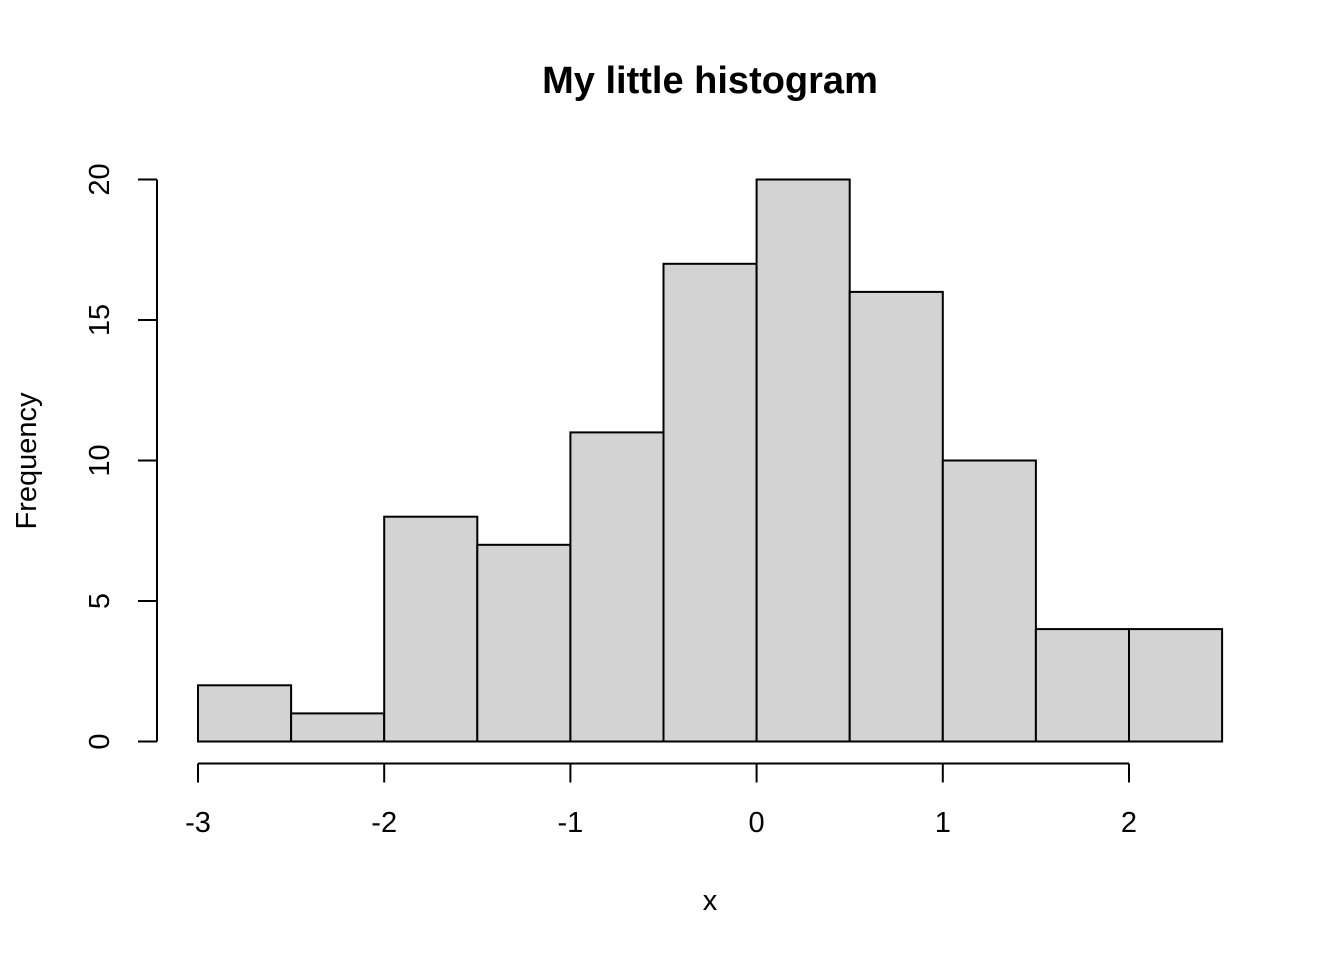  What do you see at coordinates (384, 823) in the screenshot?
I see `x-tick-label-1: -2` at bounding box center [384, 823].